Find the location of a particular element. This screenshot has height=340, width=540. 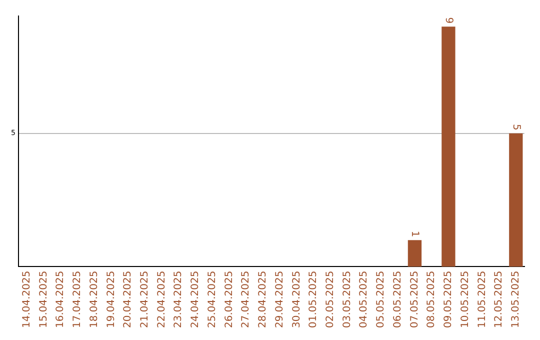

x-tick-label: 13.05.2025 is located at coordinates (516, 299).